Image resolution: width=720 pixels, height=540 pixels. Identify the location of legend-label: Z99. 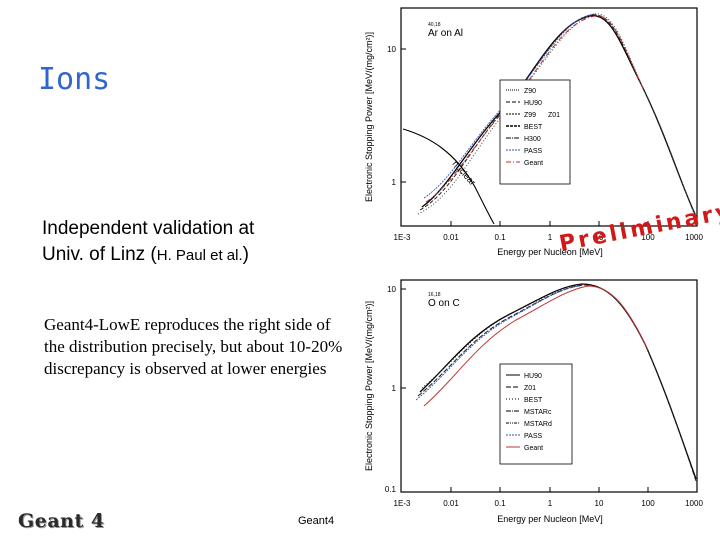
(530, 115).